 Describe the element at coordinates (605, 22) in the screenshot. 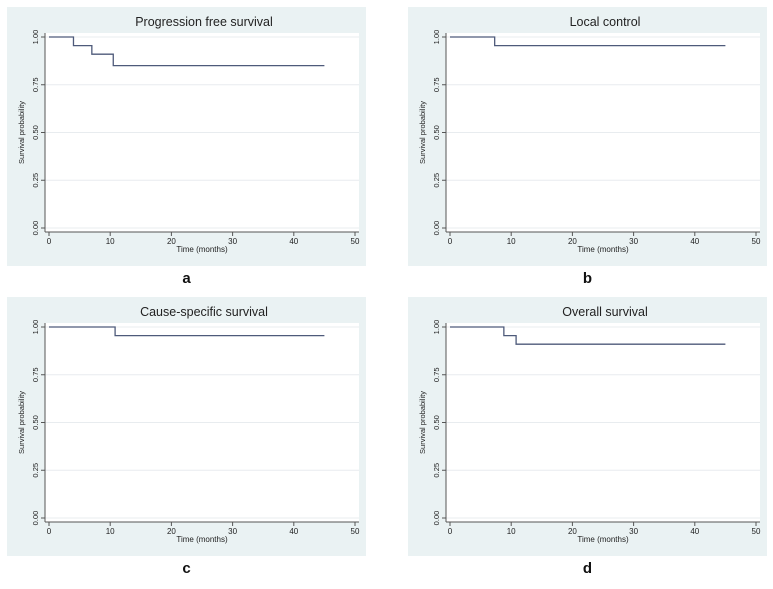

I see `chart-title: Local control` at that location.